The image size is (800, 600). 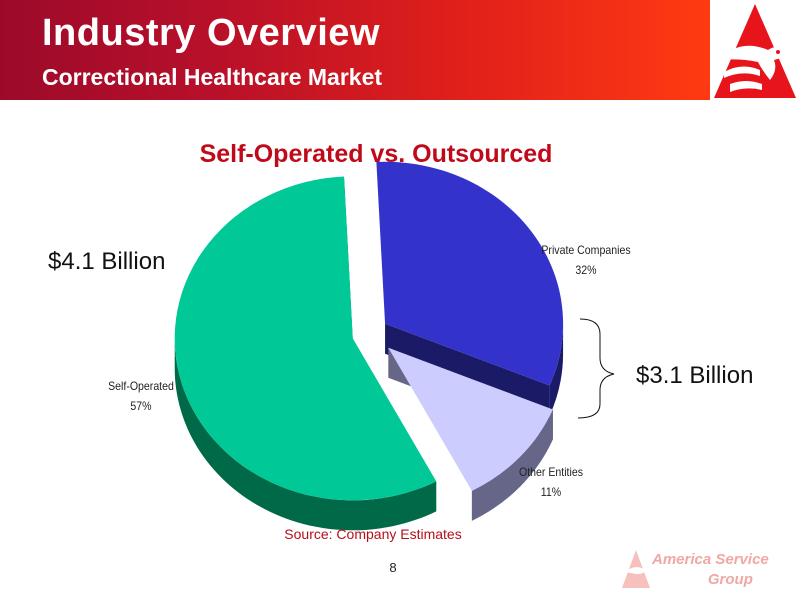 I want to click on footer-brand-line2: Group, so click(x=730, y=579).